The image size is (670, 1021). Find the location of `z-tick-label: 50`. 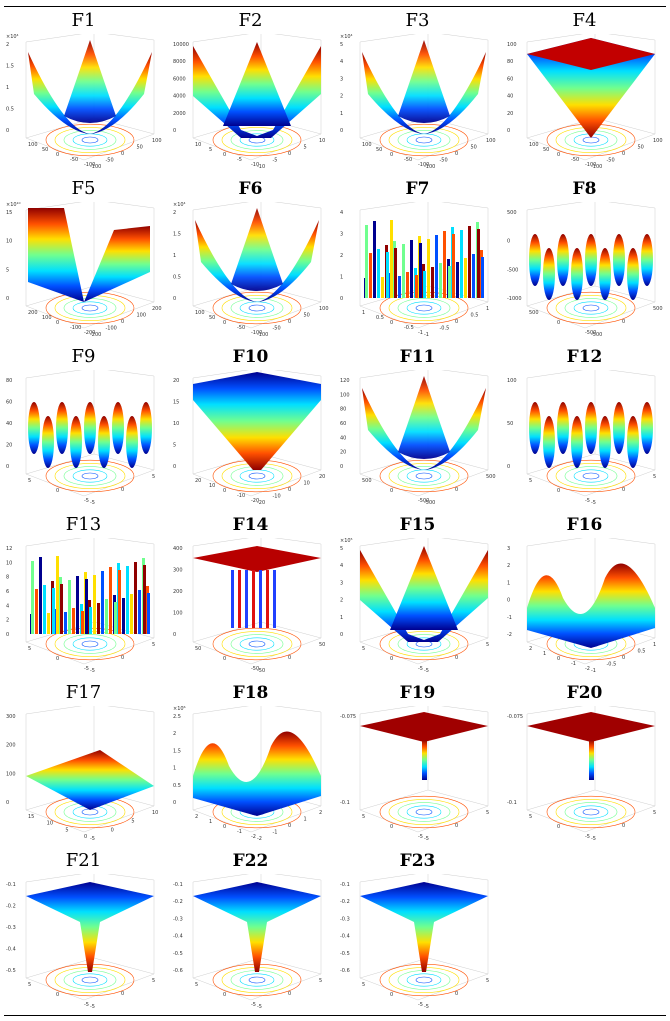

z-tick-label: 50 is located at coordinates (510, 424).